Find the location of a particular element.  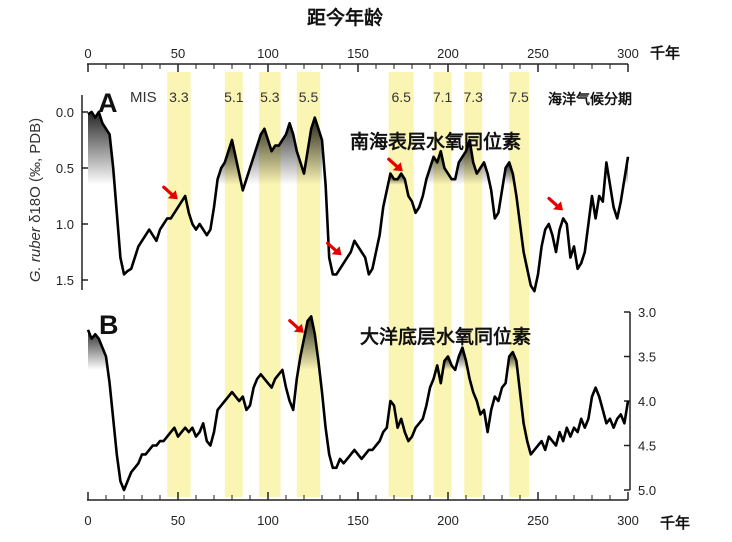

top-x-ticks: 0 50 100 150 200 250 300 is located at coordinates (361, 59).